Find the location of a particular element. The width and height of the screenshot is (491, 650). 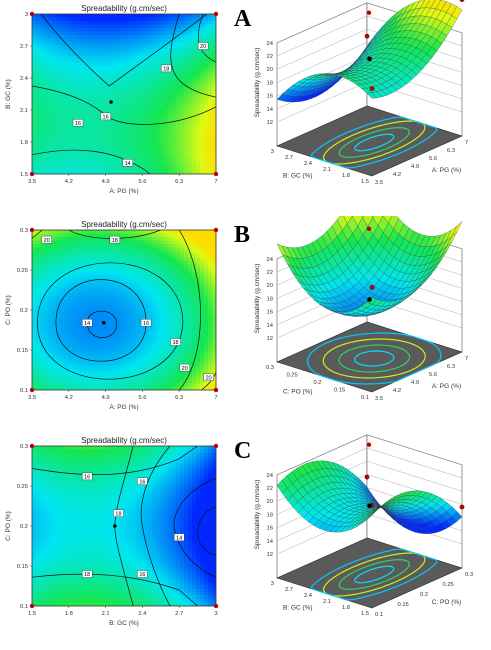

z-tick-label: 18 is located at coordinates (270, 83).